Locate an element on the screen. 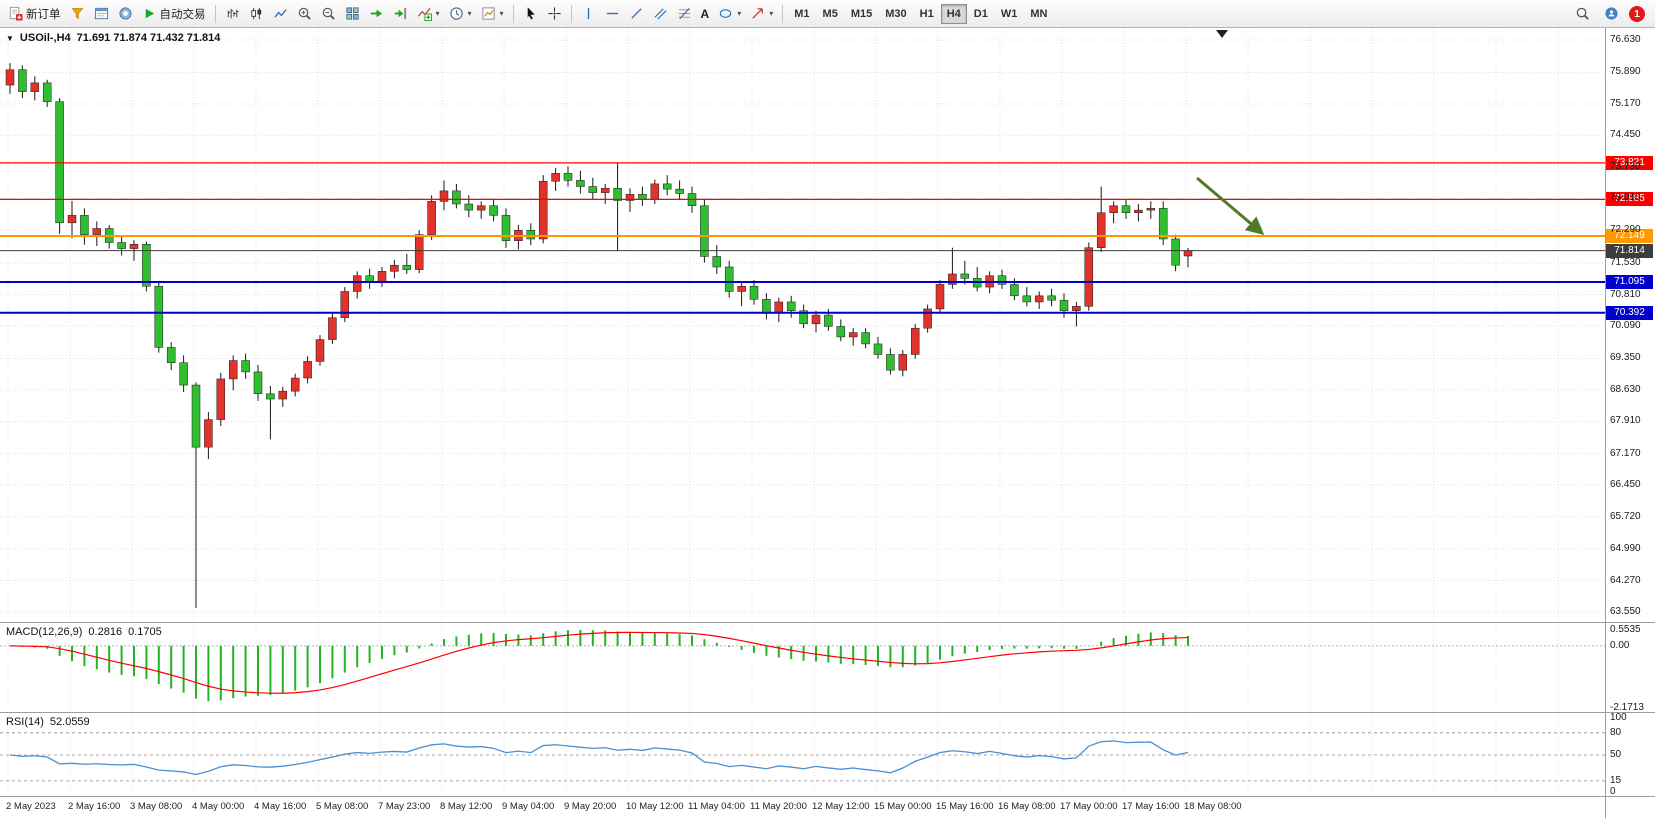 Image resolution: width=1655 pixels, height=831 pixels. market-watch-button is located at coordinates (77, 14).